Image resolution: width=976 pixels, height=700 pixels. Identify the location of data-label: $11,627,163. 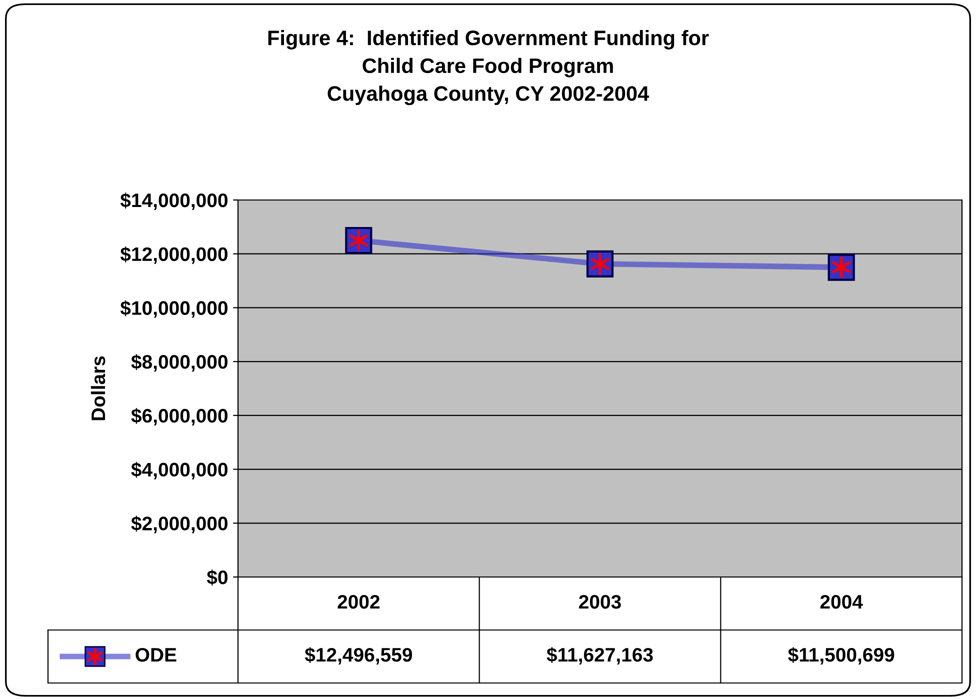
(599, 656).